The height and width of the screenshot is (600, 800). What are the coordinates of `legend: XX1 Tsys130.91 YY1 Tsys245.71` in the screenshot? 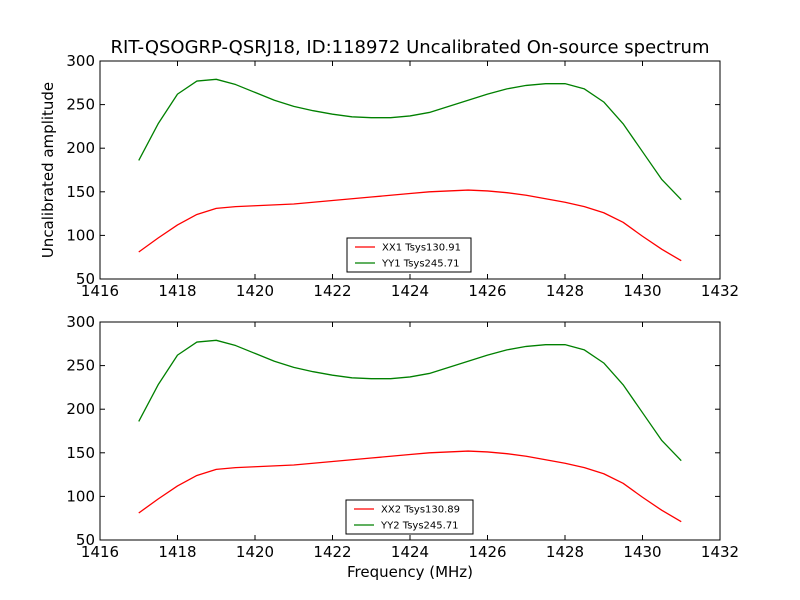 It's located at (409, 255).